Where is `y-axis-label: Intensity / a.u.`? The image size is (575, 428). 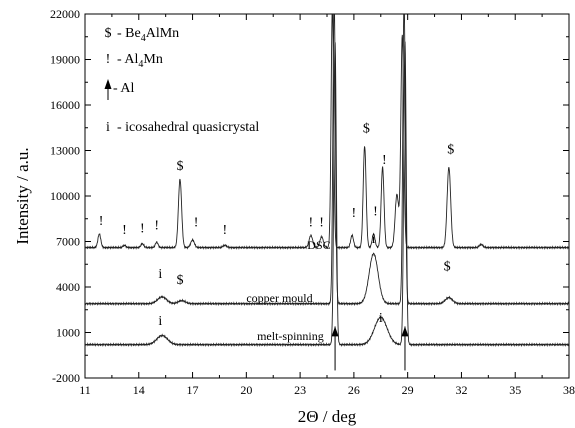 y-axis-label: Intensity / a.u. is located at coordinates (22, 195).